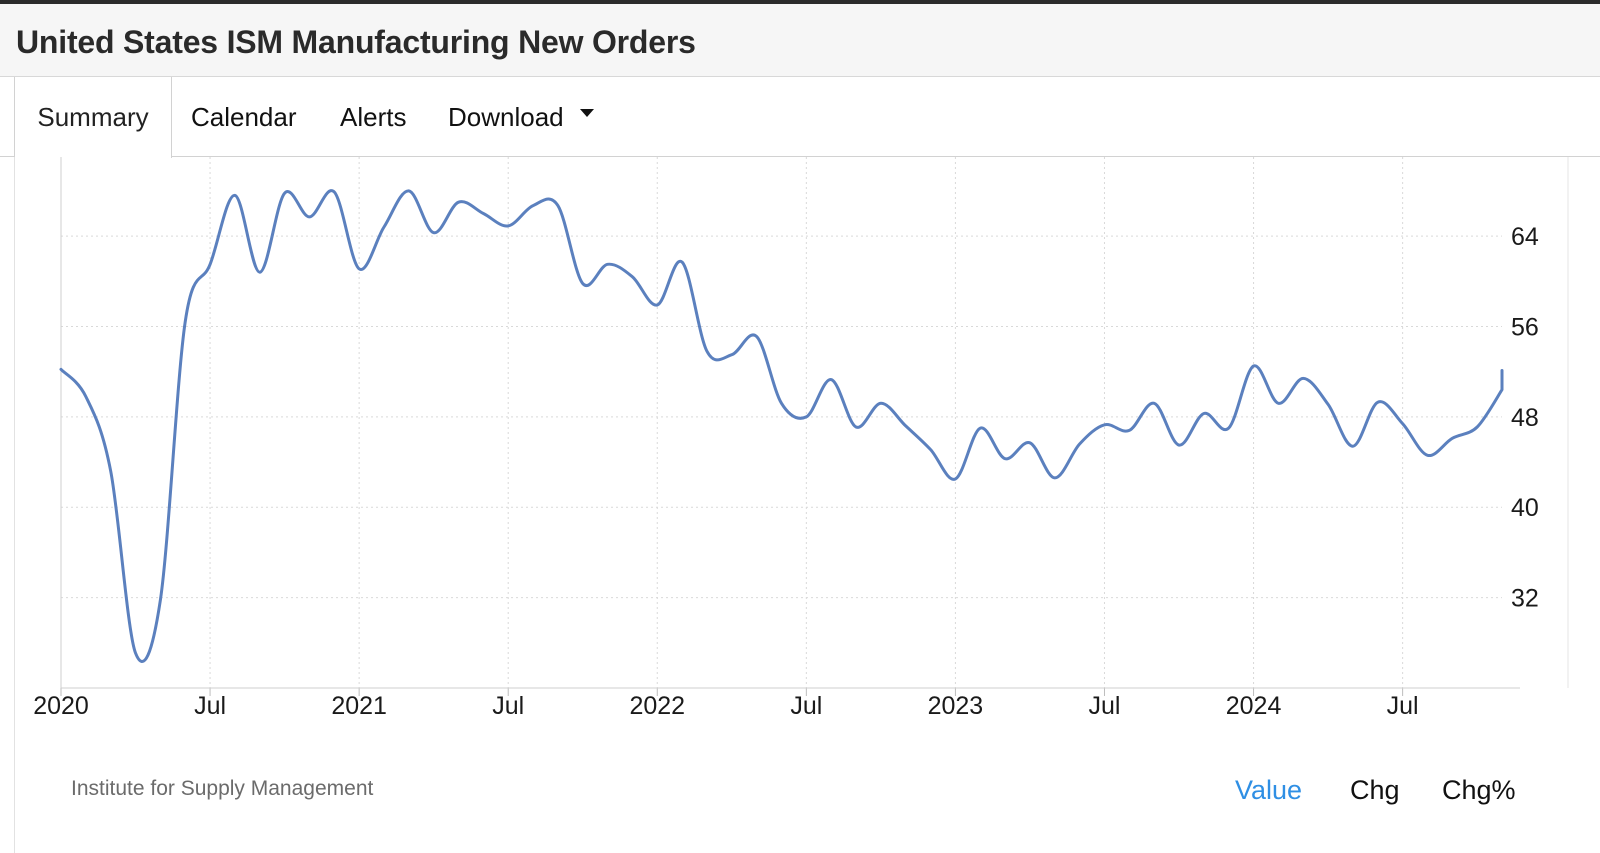  Describe the element at coordinates (1525, 508) in the screenshot. I see `y-tick-label: 40` at that location.